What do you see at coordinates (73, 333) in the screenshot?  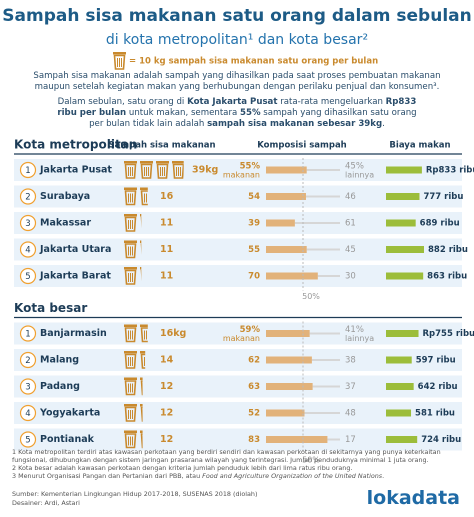 I see `city: Banjarmasin` at bounding box center [73, 333].